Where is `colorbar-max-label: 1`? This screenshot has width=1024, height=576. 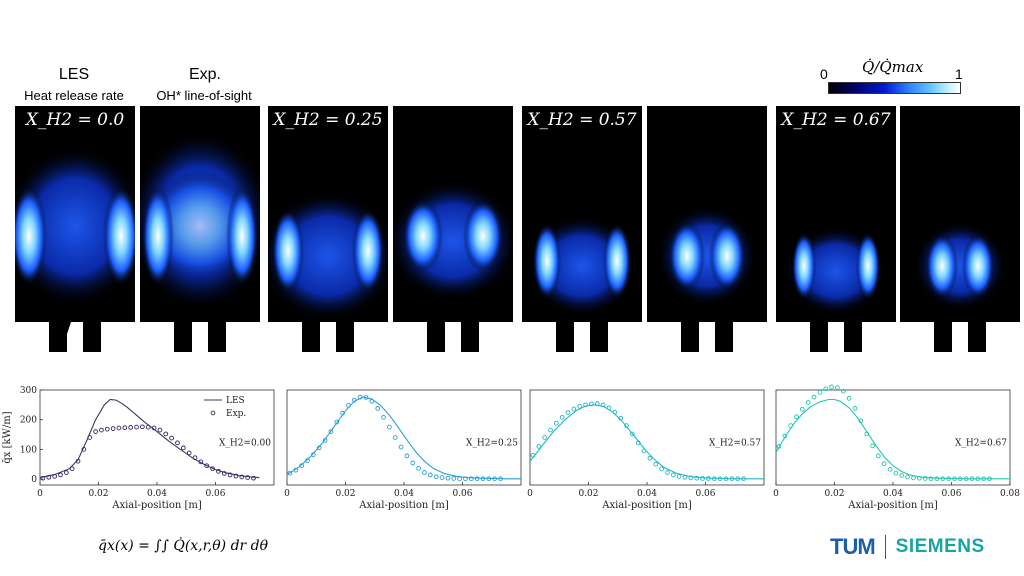 colorbar-max-label: 1 is located at coordinates (959, 74).